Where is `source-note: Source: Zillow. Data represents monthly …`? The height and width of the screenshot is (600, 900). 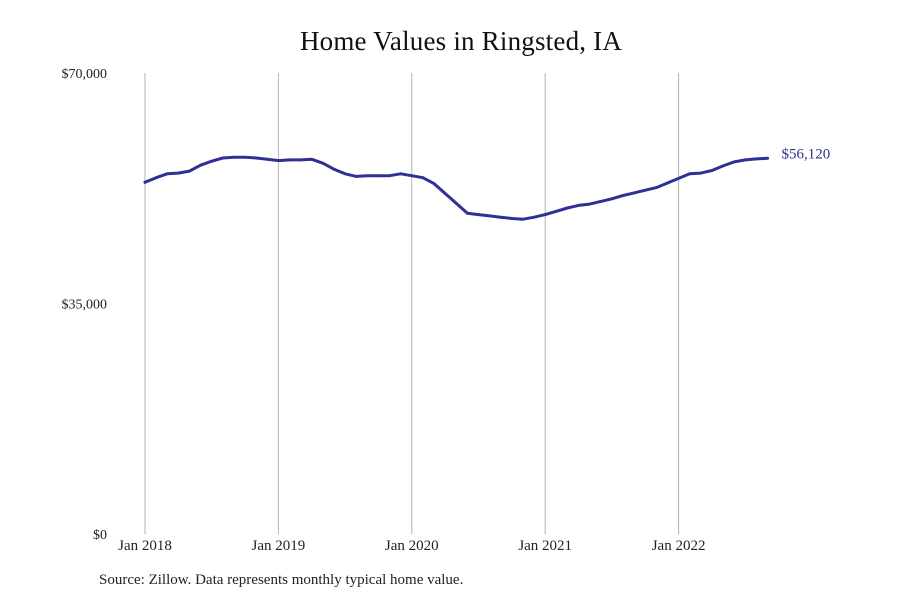 source-note: Source: Zillow. Data represents monthly … is located at coordinates (281, 580).